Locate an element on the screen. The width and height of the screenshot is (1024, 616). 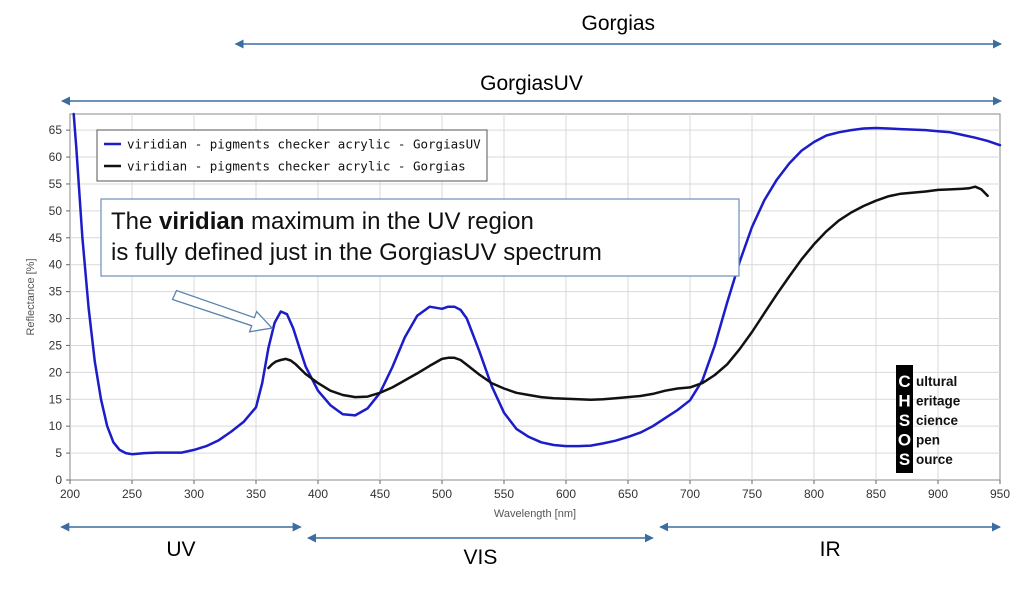
y-tick-label: 10 is located at coordinates (56, 426).